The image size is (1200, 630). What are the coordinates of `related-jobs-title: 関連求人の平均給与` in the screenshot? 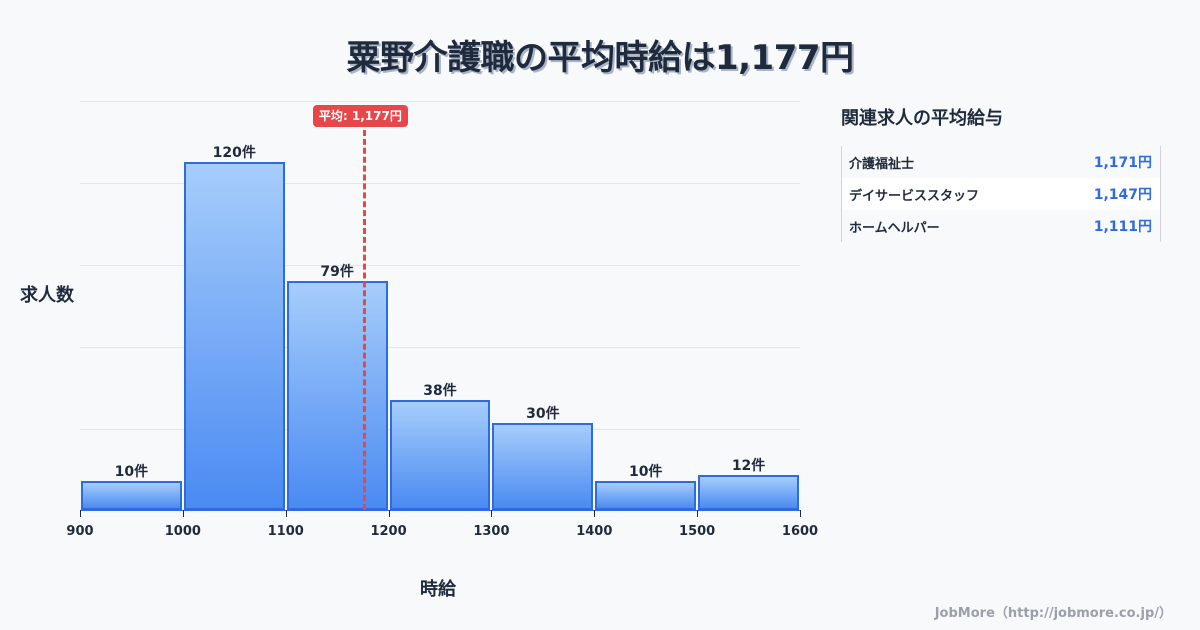 It's located at (922, 118).